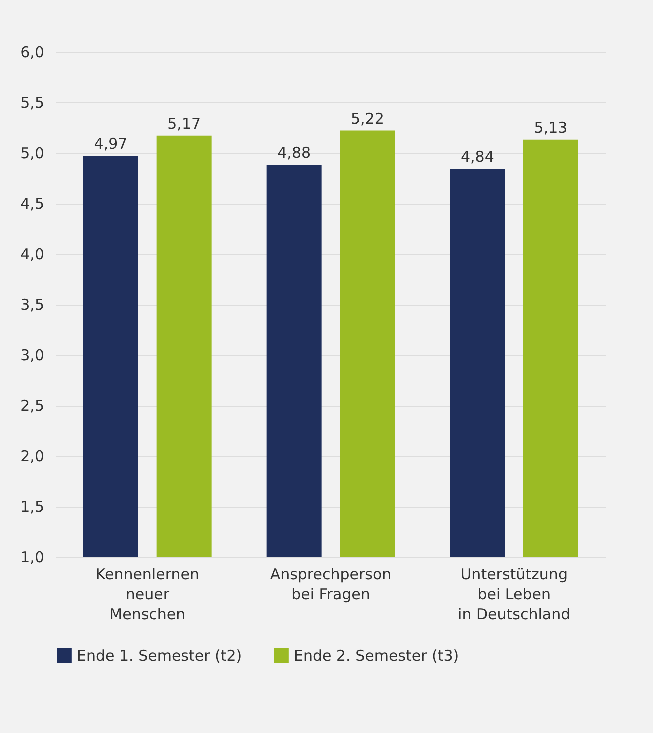 The height and width of the screenshot is (733, 653). What do you see at coordinates (32, 103) in the screenshot?
I see `y-tick-label: 5,5` at bounding box center [32, 103].